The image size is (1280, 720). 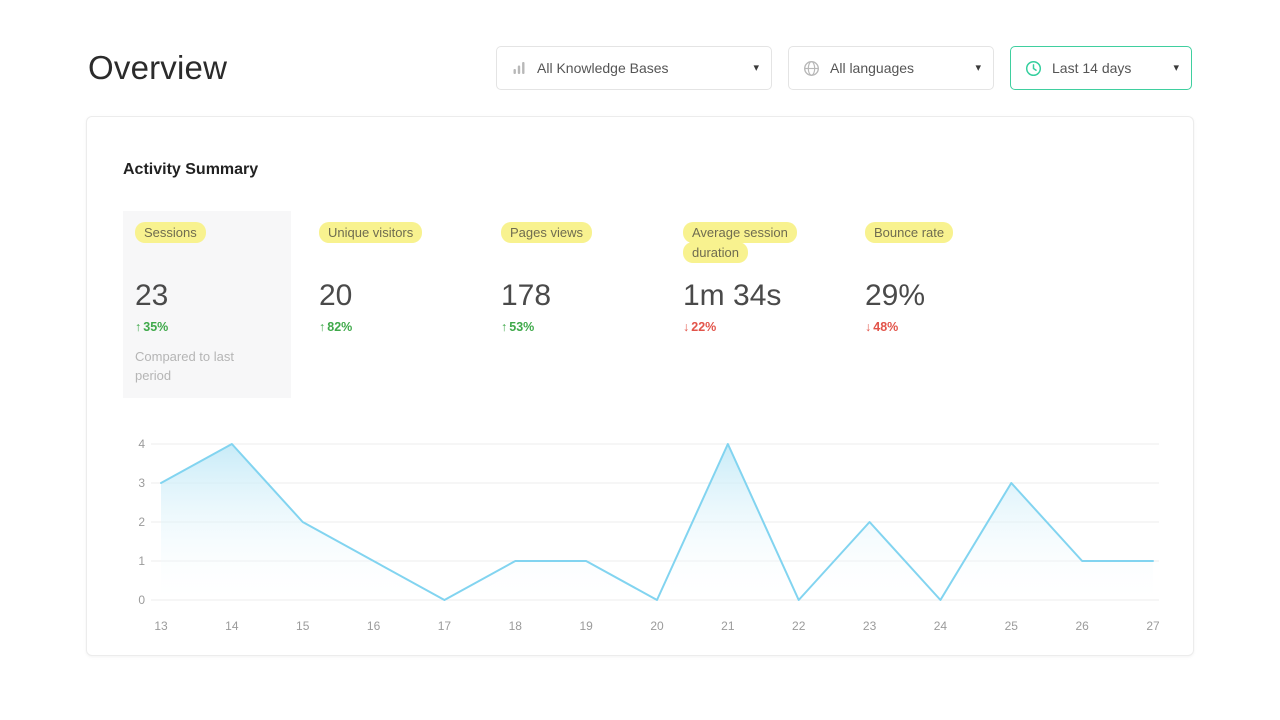 I want to click on svg-text: 2, so click(x=141, y=522).